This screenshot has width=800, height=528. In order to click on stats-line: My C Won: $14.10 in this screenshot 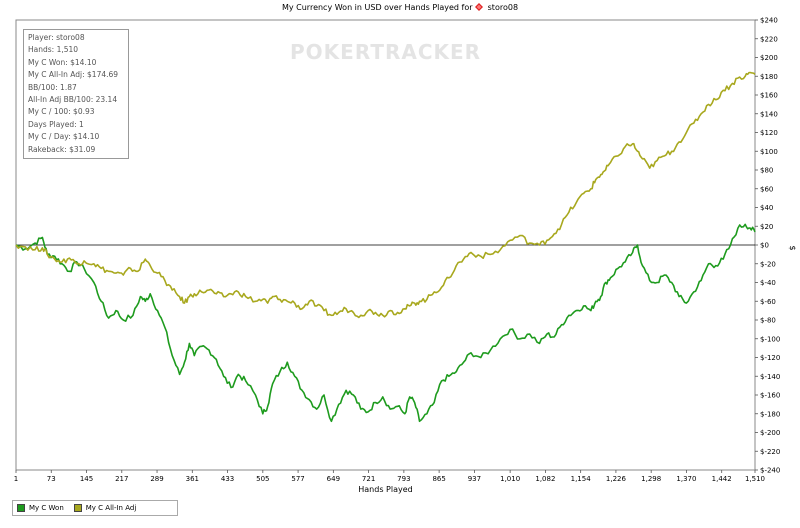, I will do `click(62, 62)`.